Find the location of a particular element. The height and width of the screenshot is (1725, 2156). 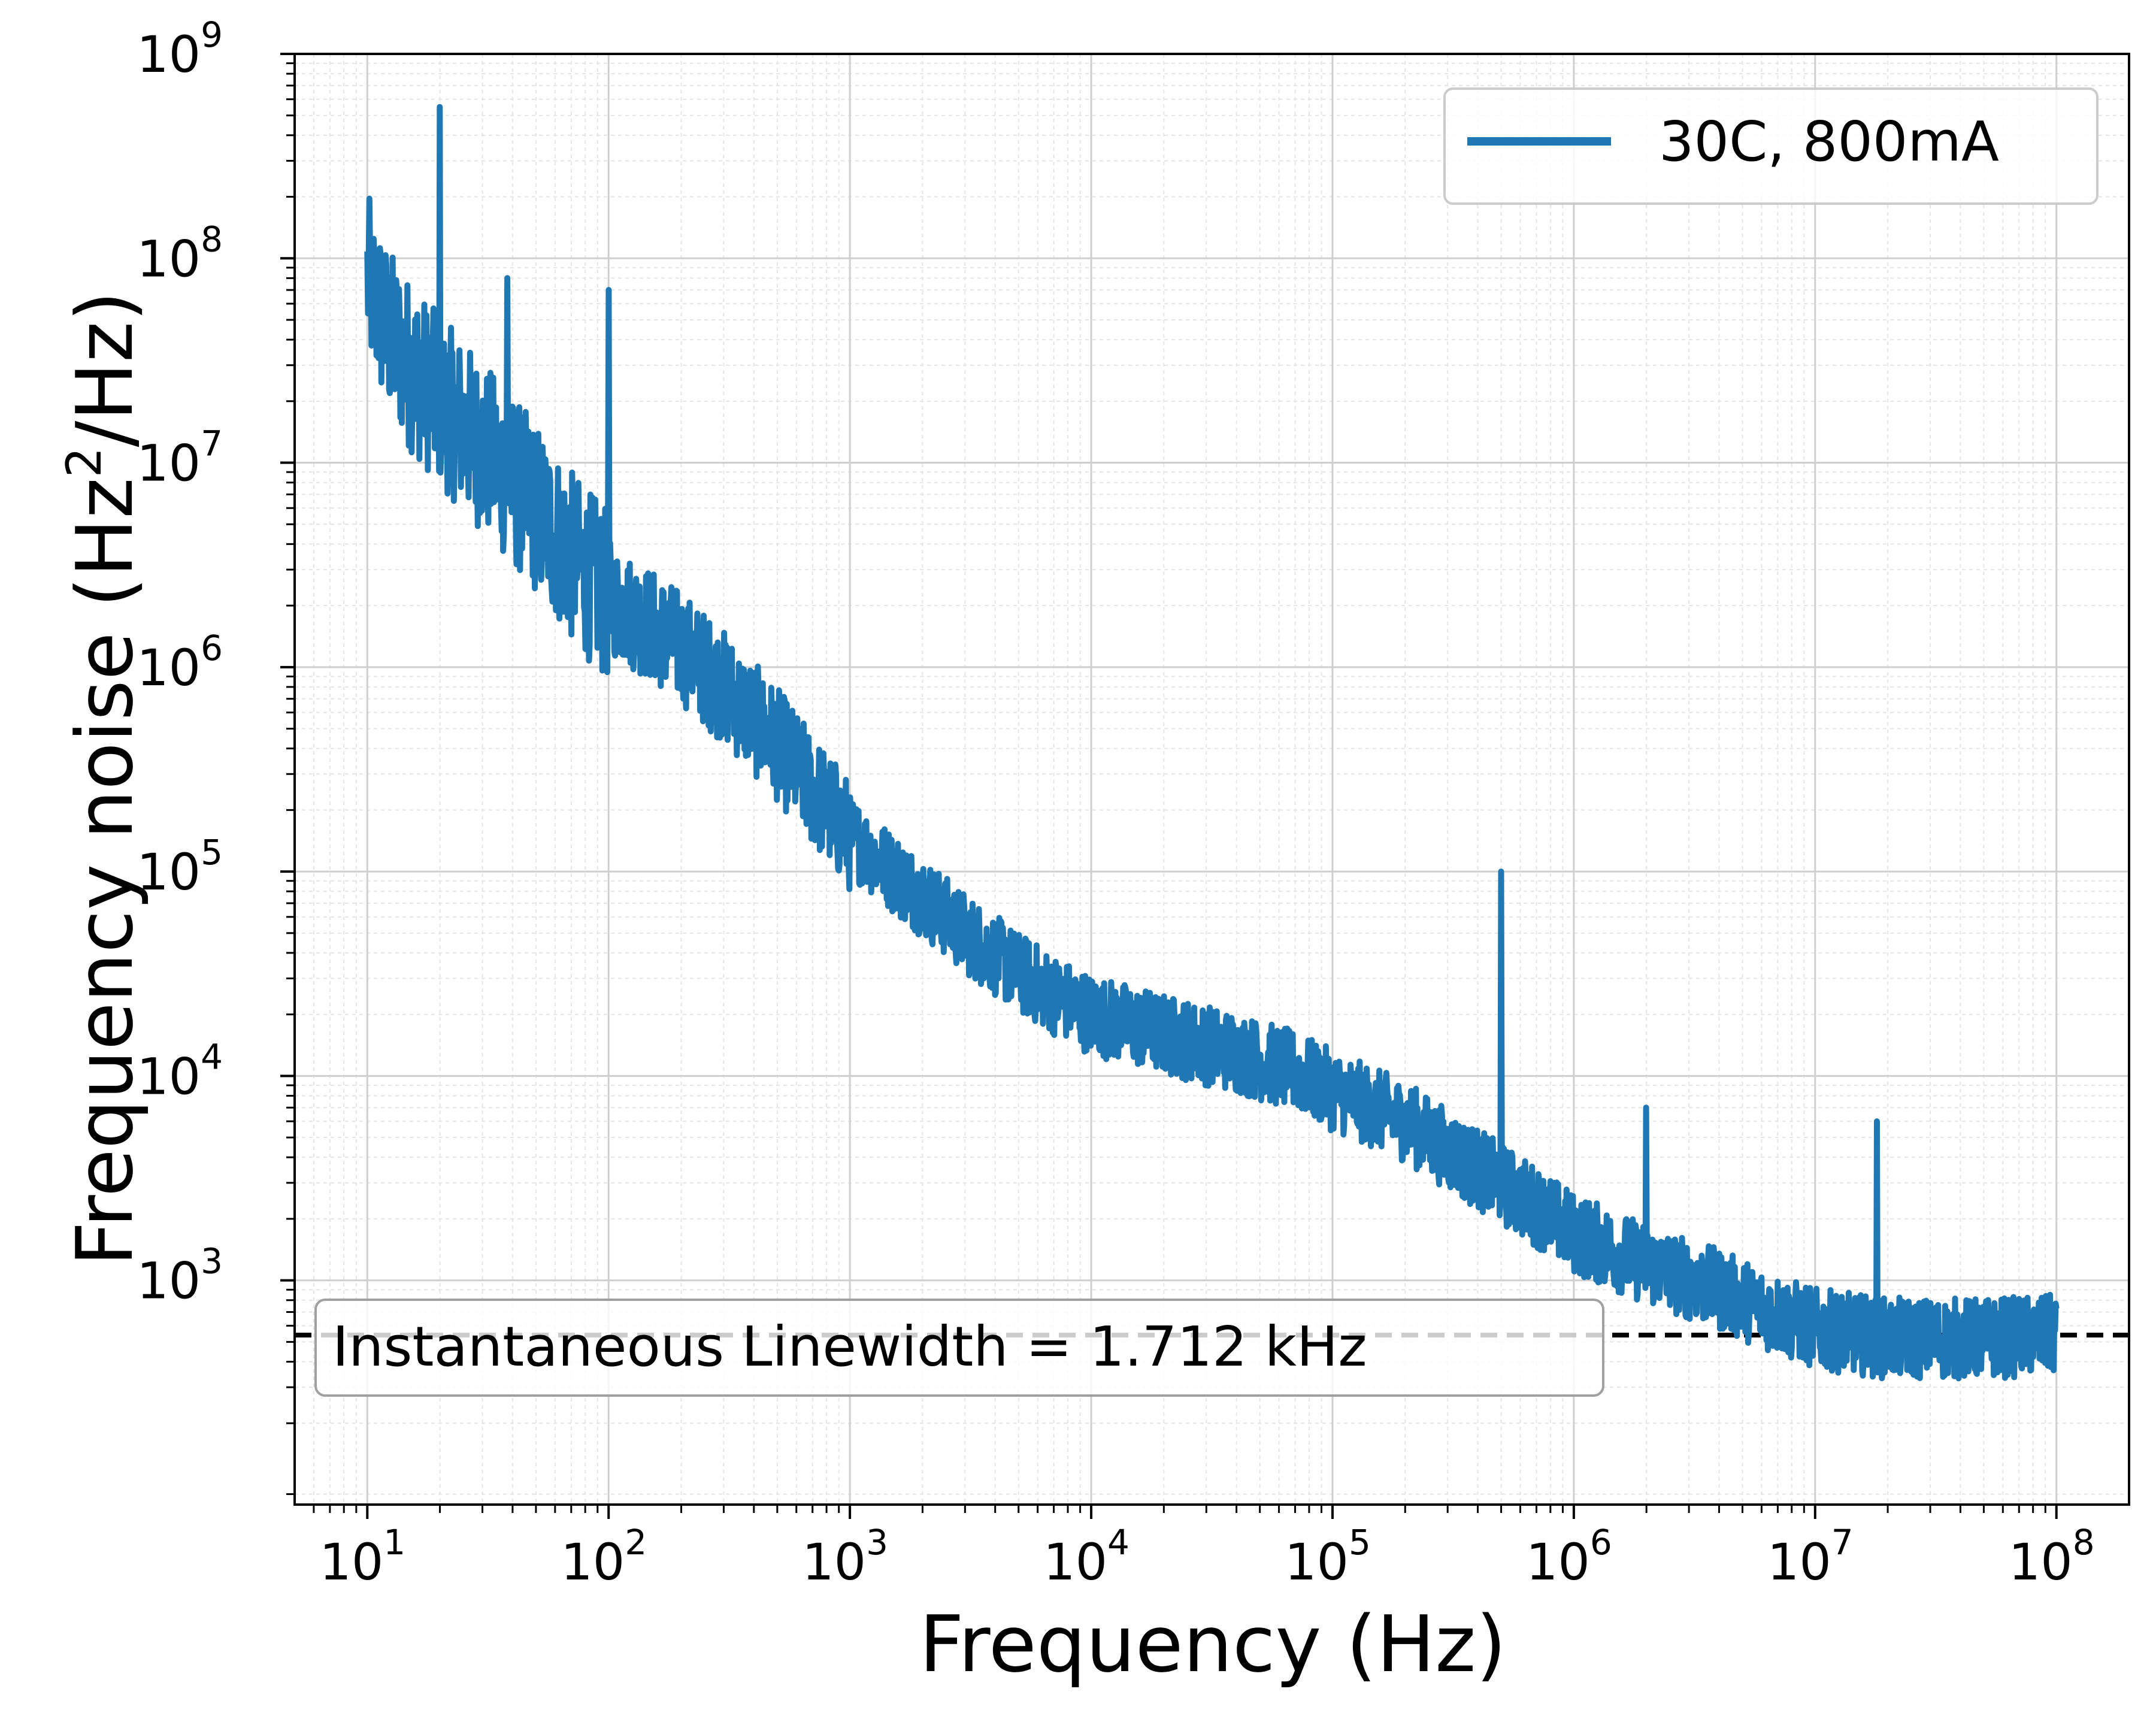

y-tick-exponent: 3 is located at coordinates (212, 1261).